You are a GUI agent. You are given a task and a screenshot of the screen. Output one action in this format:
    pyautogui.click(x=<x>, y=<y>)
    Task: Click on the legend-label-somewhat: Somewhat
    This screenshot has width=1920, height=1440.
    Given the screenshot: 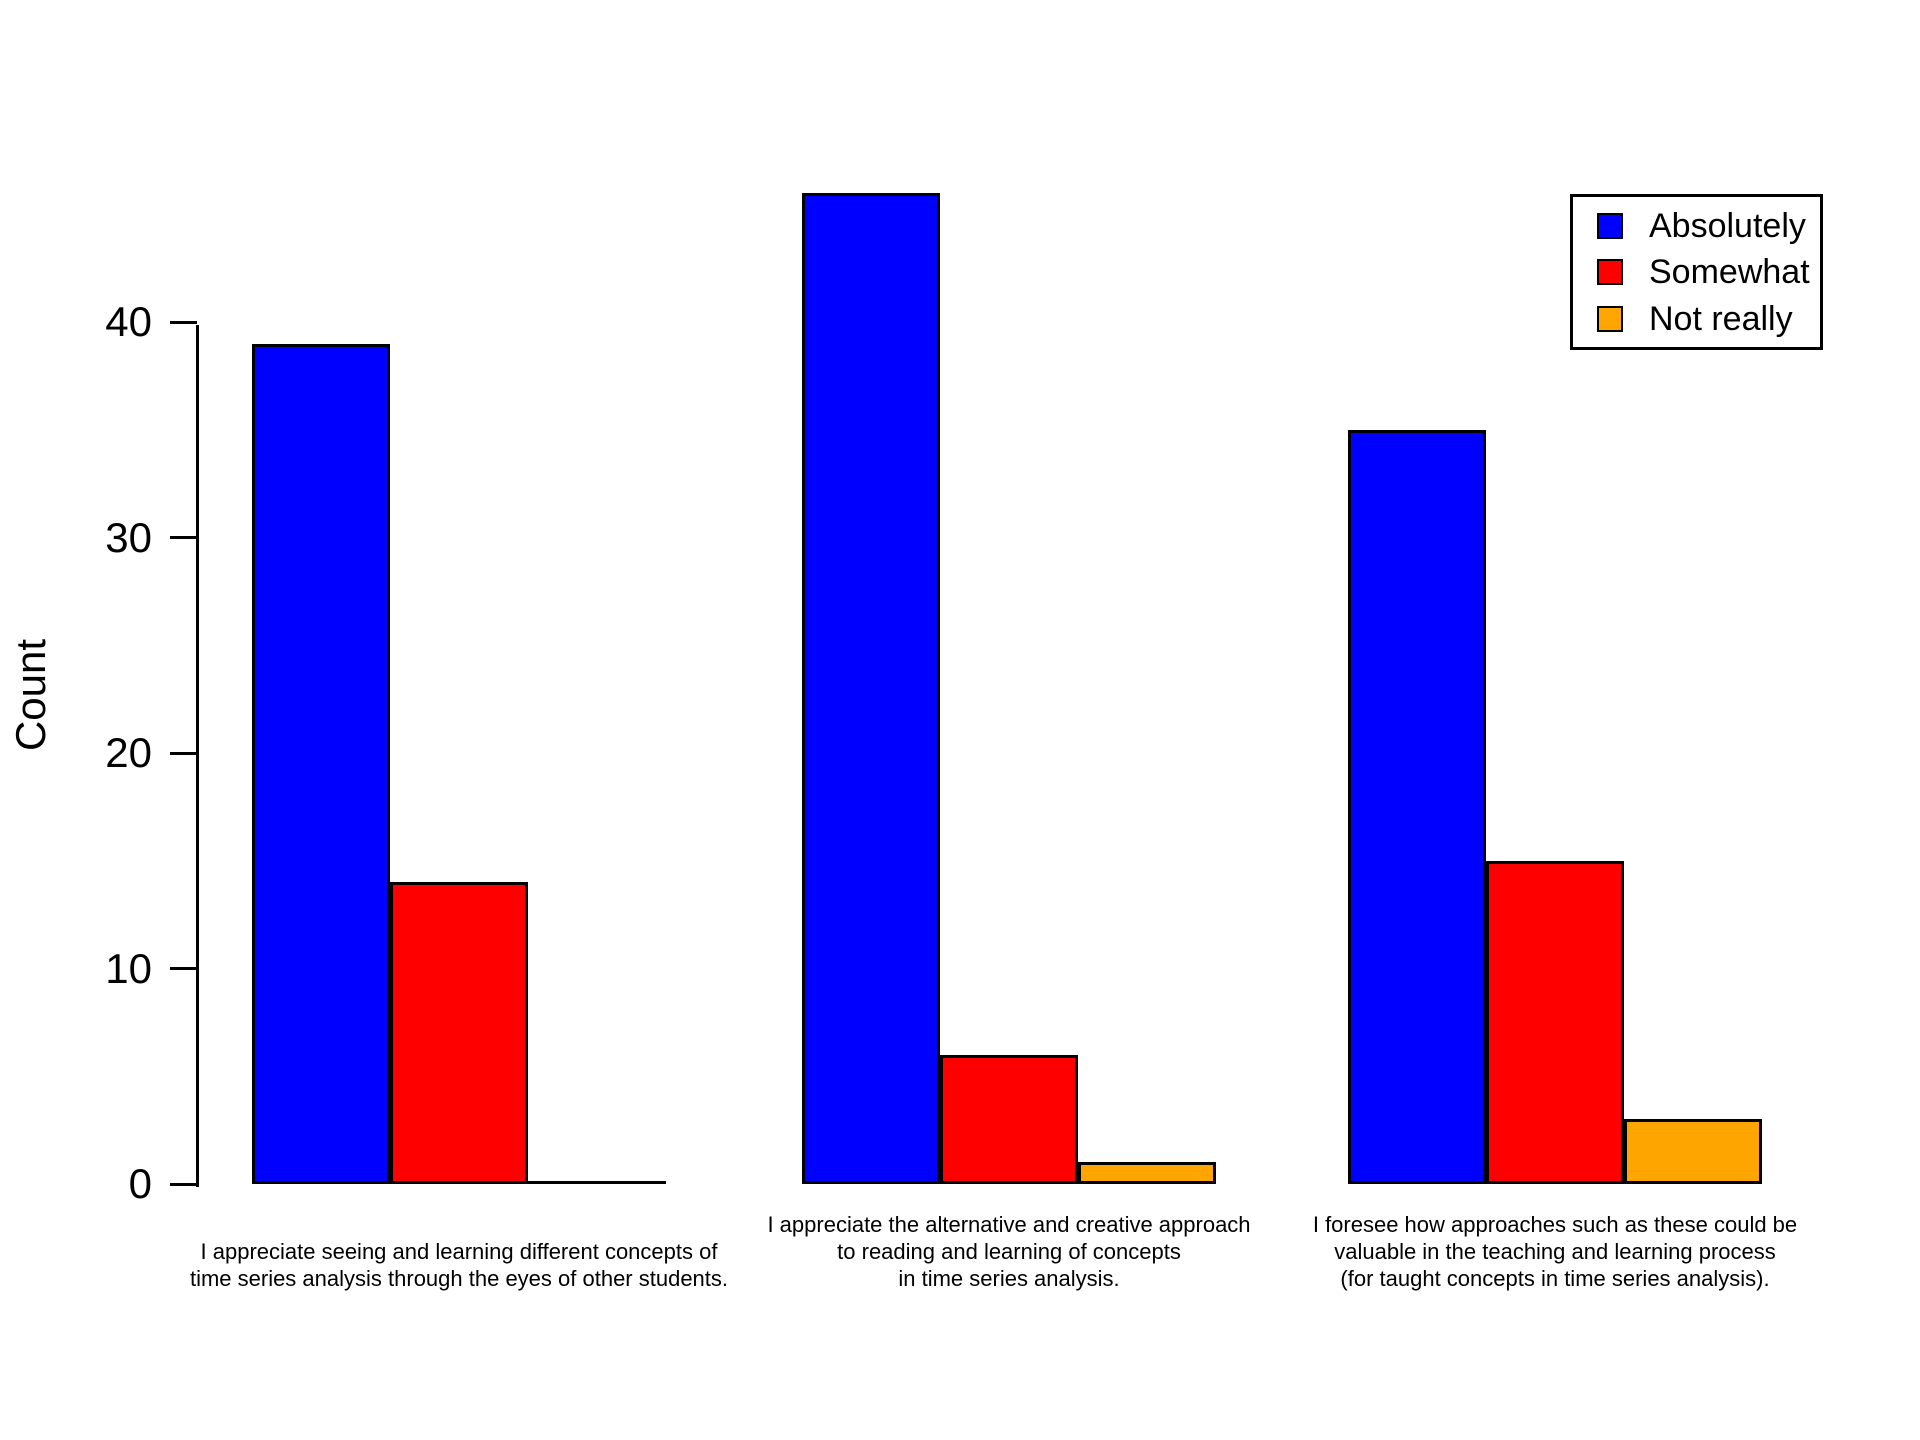 What is the action you would take?
    pyautogui.click(x=1729, y=272)
    